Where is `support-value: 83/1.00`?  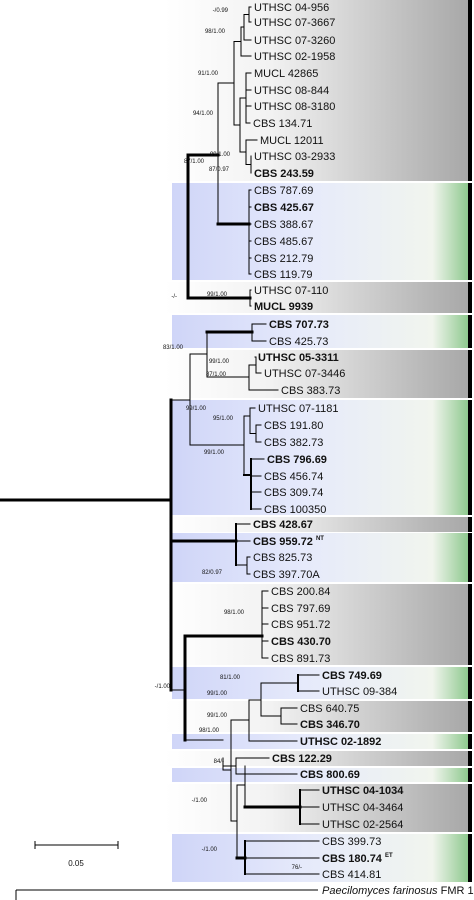 support-value: 83/1.00 is located at coordinates (173, 348).